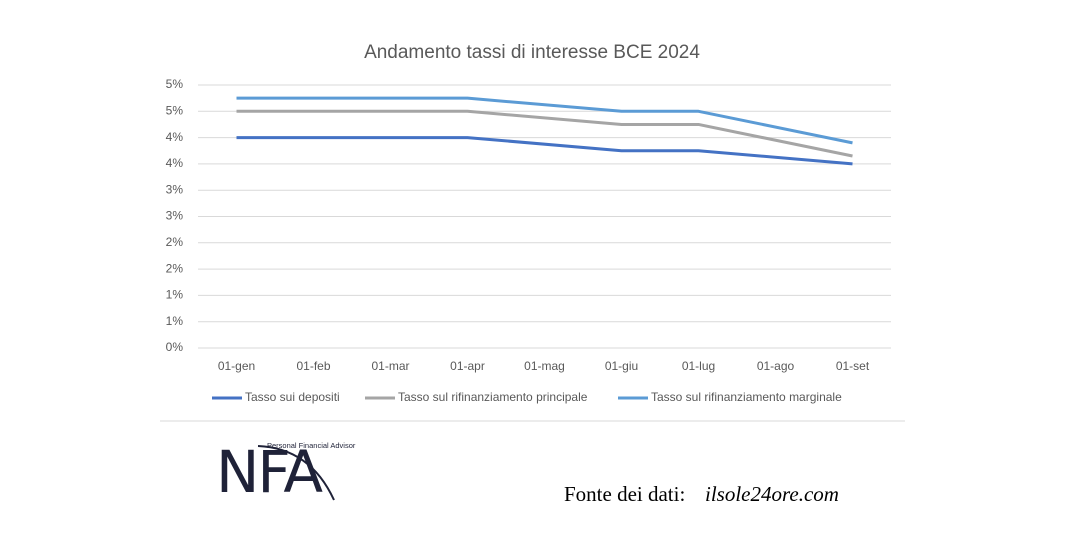 The image size is (1080, 540). I want to click on legend-label: Tasso sul rifinanziamento principale, so click(493, 397).